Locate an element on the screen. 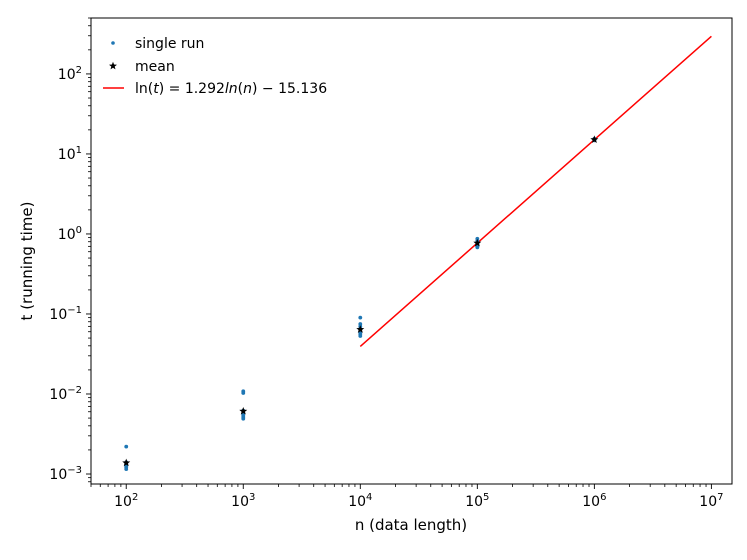 This screenshot has width=747, height=560. y-tick-label: 10⁻² is located at coordinates (65, 394).